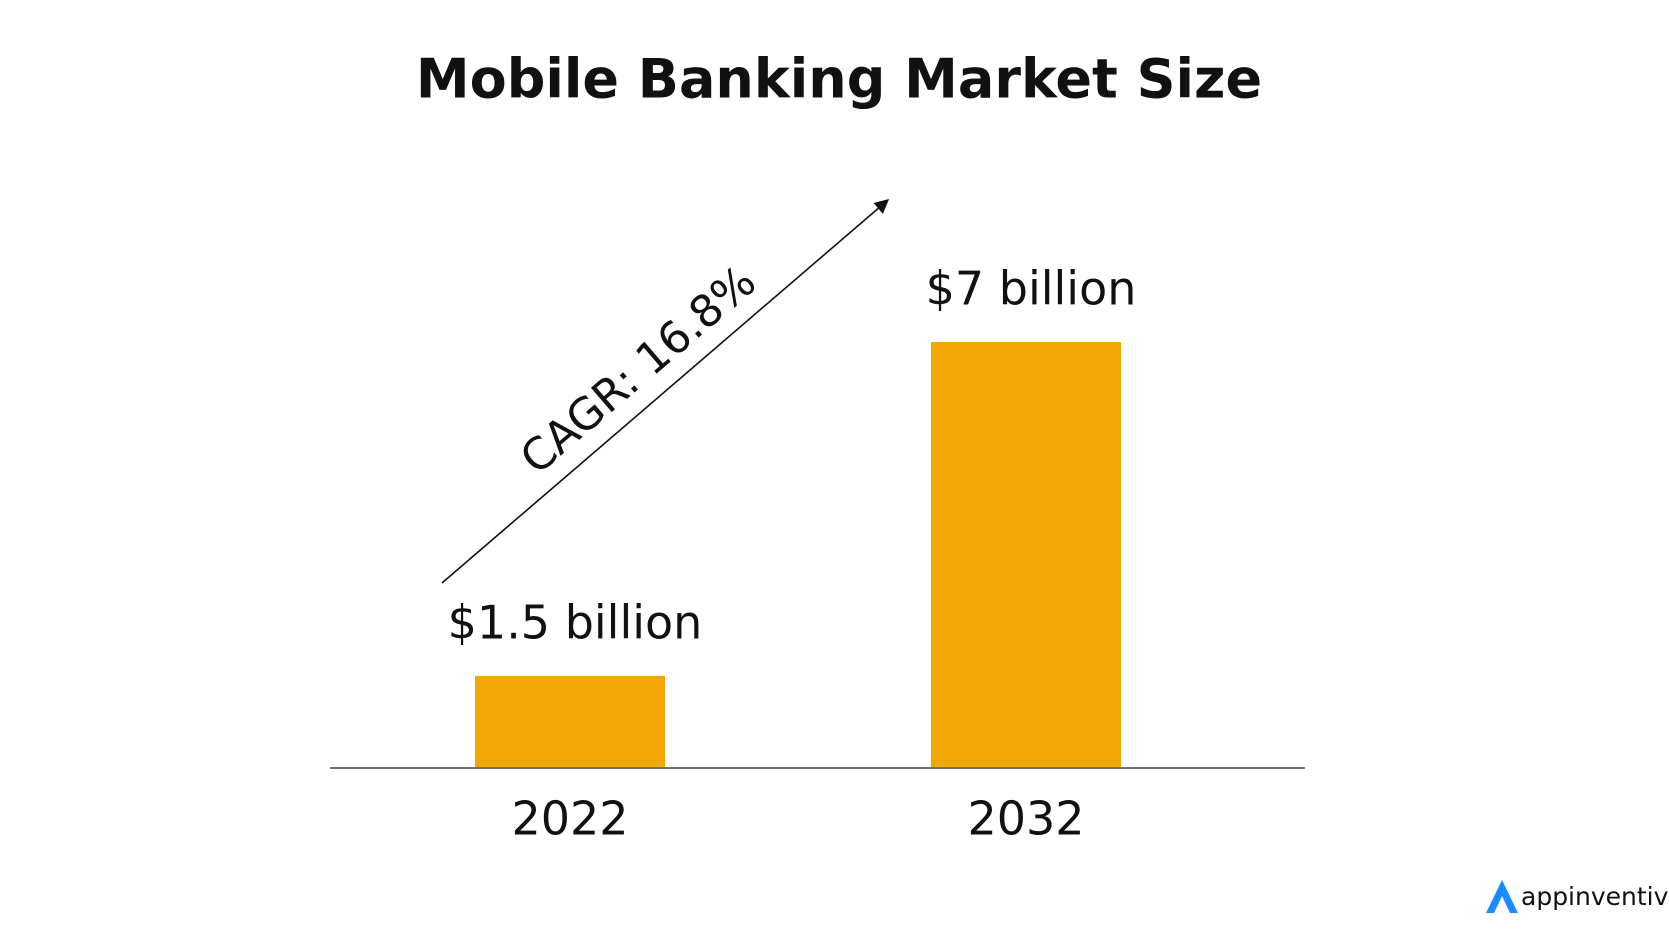 The image size is (1669, 939). Describe the element at coordinates (839, 79) in the screenshot. I see `chart-title: Mobile Banking Market Size` at that location.